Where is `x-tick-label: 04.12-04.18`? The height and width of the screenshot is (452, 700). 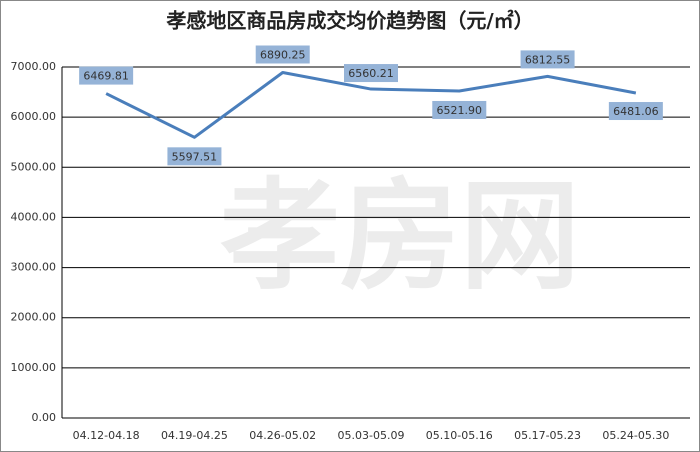 x-tick-label: 04.12-04.18 is located at coordinates (106, 435).